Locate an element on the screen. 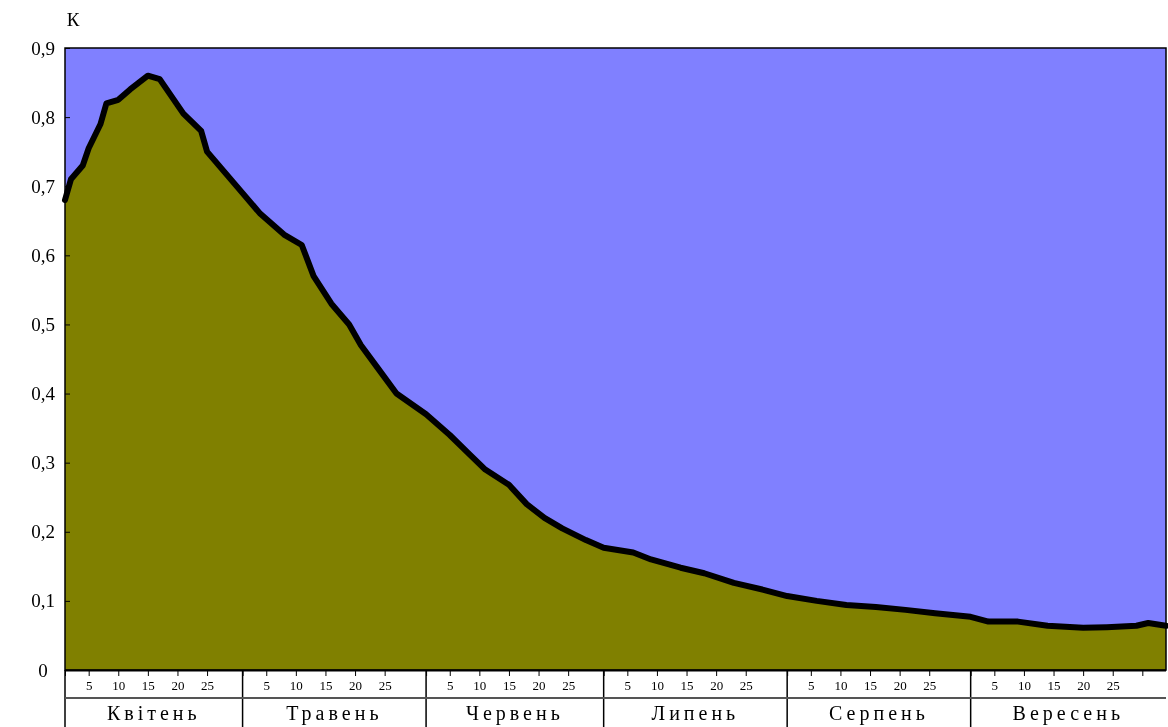  text: Липень is located at coordinates (695, 713).